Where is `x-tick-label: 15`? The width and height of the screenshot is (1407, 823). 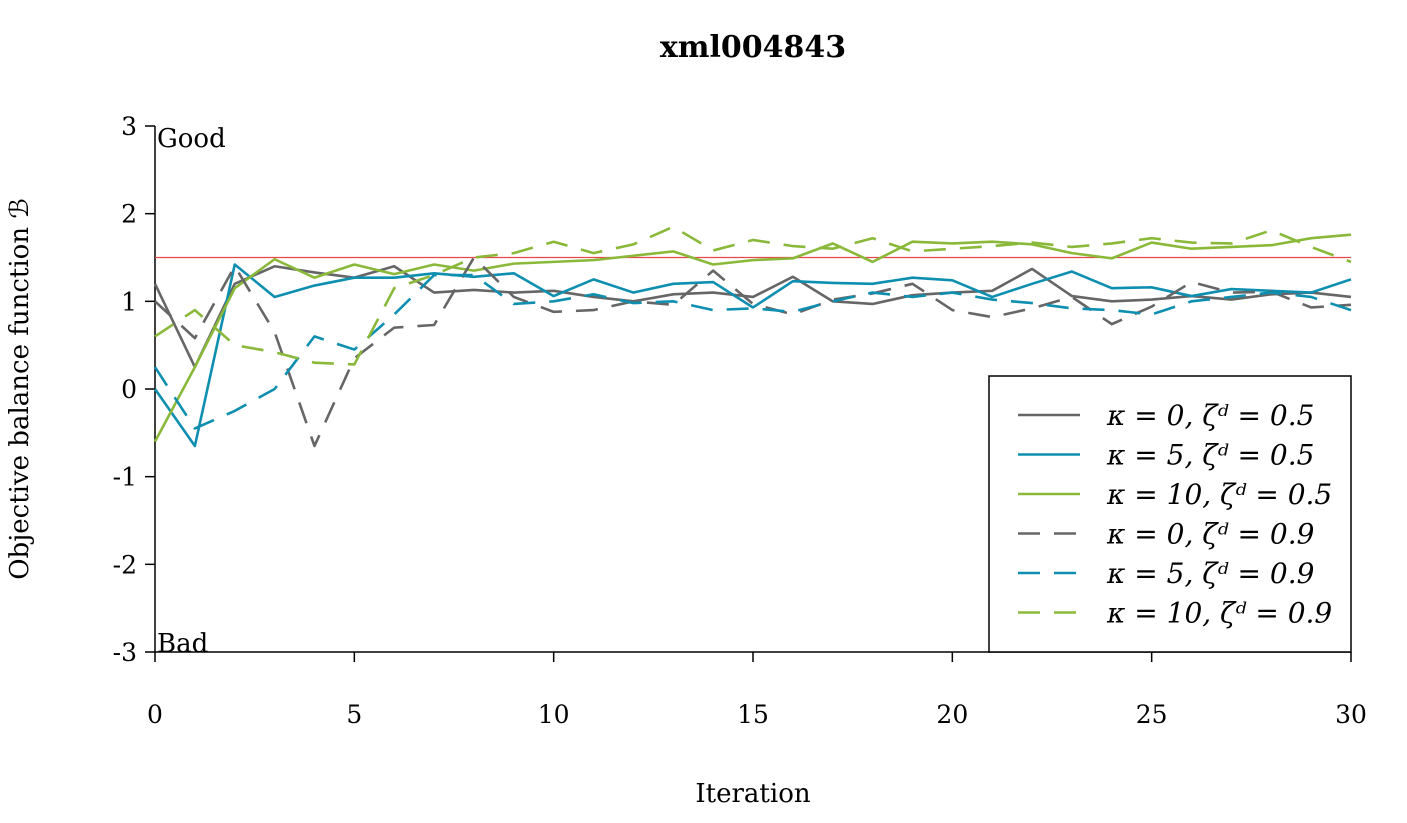
x-tick-label: 15 is located at coordinates (753, 714).